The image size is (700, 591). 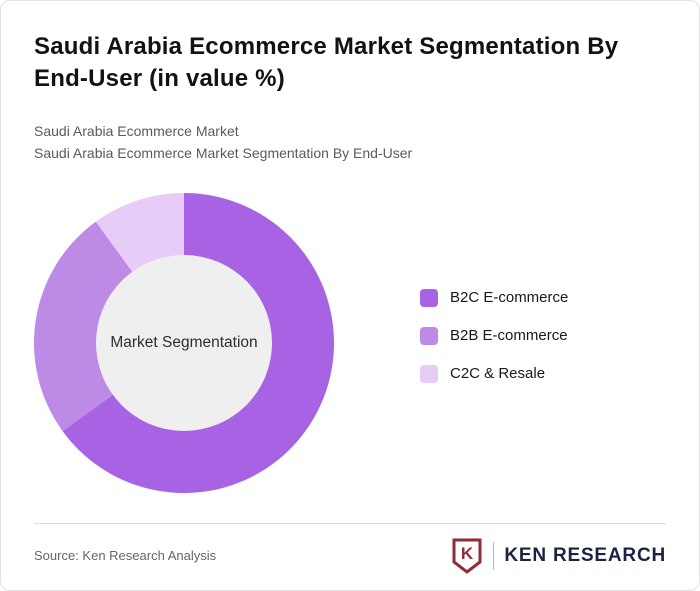 What do you see at coordinates (136, 130) in the screenshot?
I see `subtitle-line-1: Saudi Arabia Ecommerce Market` at bounding box center [136, 130].